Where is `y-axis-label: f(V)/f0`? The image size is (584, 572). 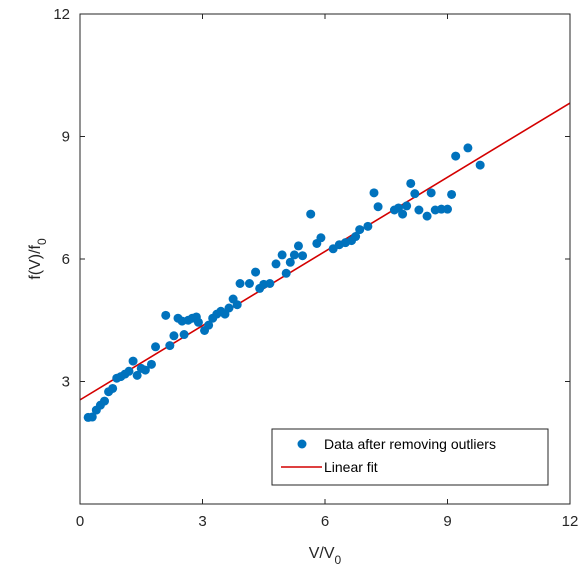 y-axis-label: f(V)/f0 is located at coordinates (38, 259).